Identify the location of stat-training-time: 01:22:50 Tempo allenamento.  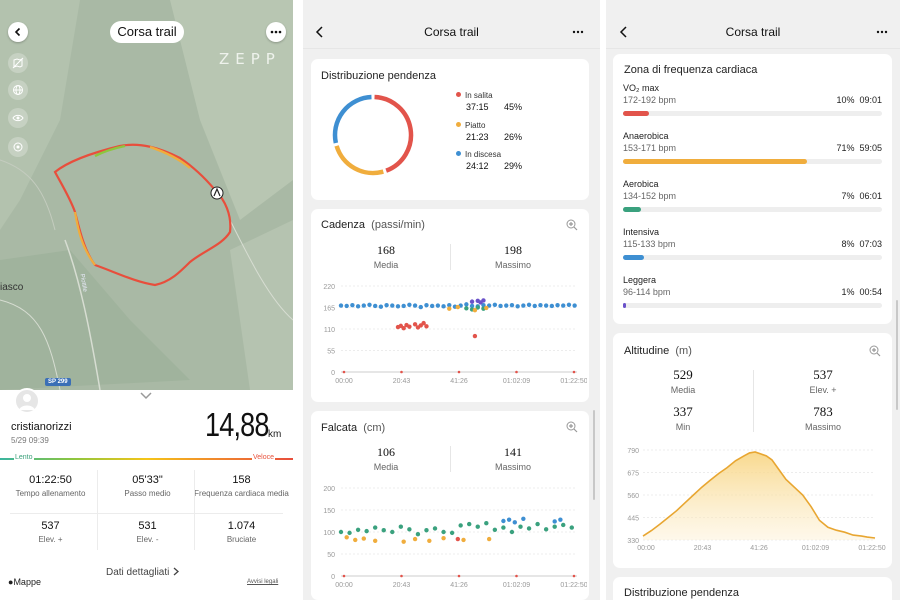
(50, 486).